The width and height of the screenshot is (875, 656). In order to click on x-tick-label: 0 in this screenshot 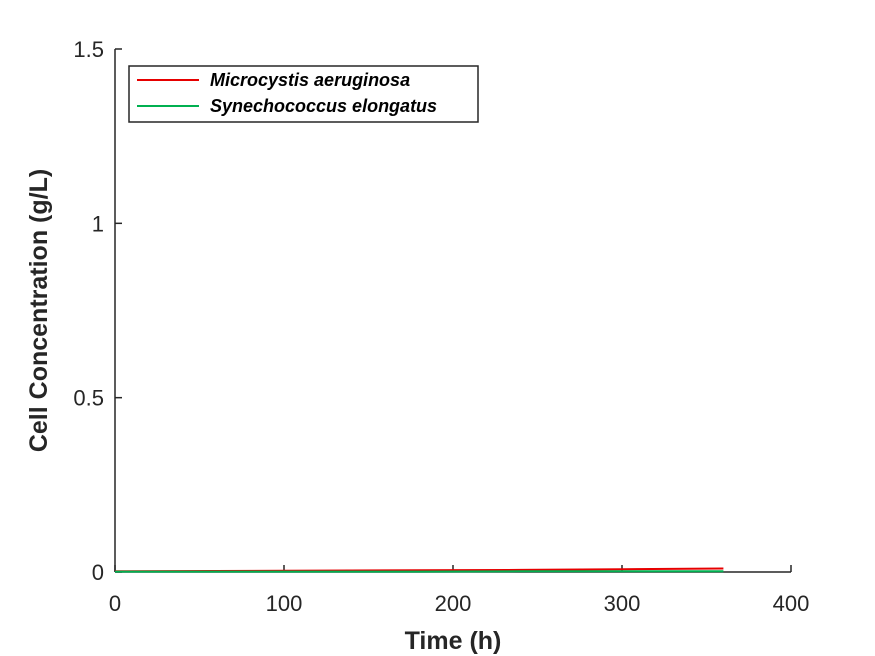, I will do `click(115, 603)`.